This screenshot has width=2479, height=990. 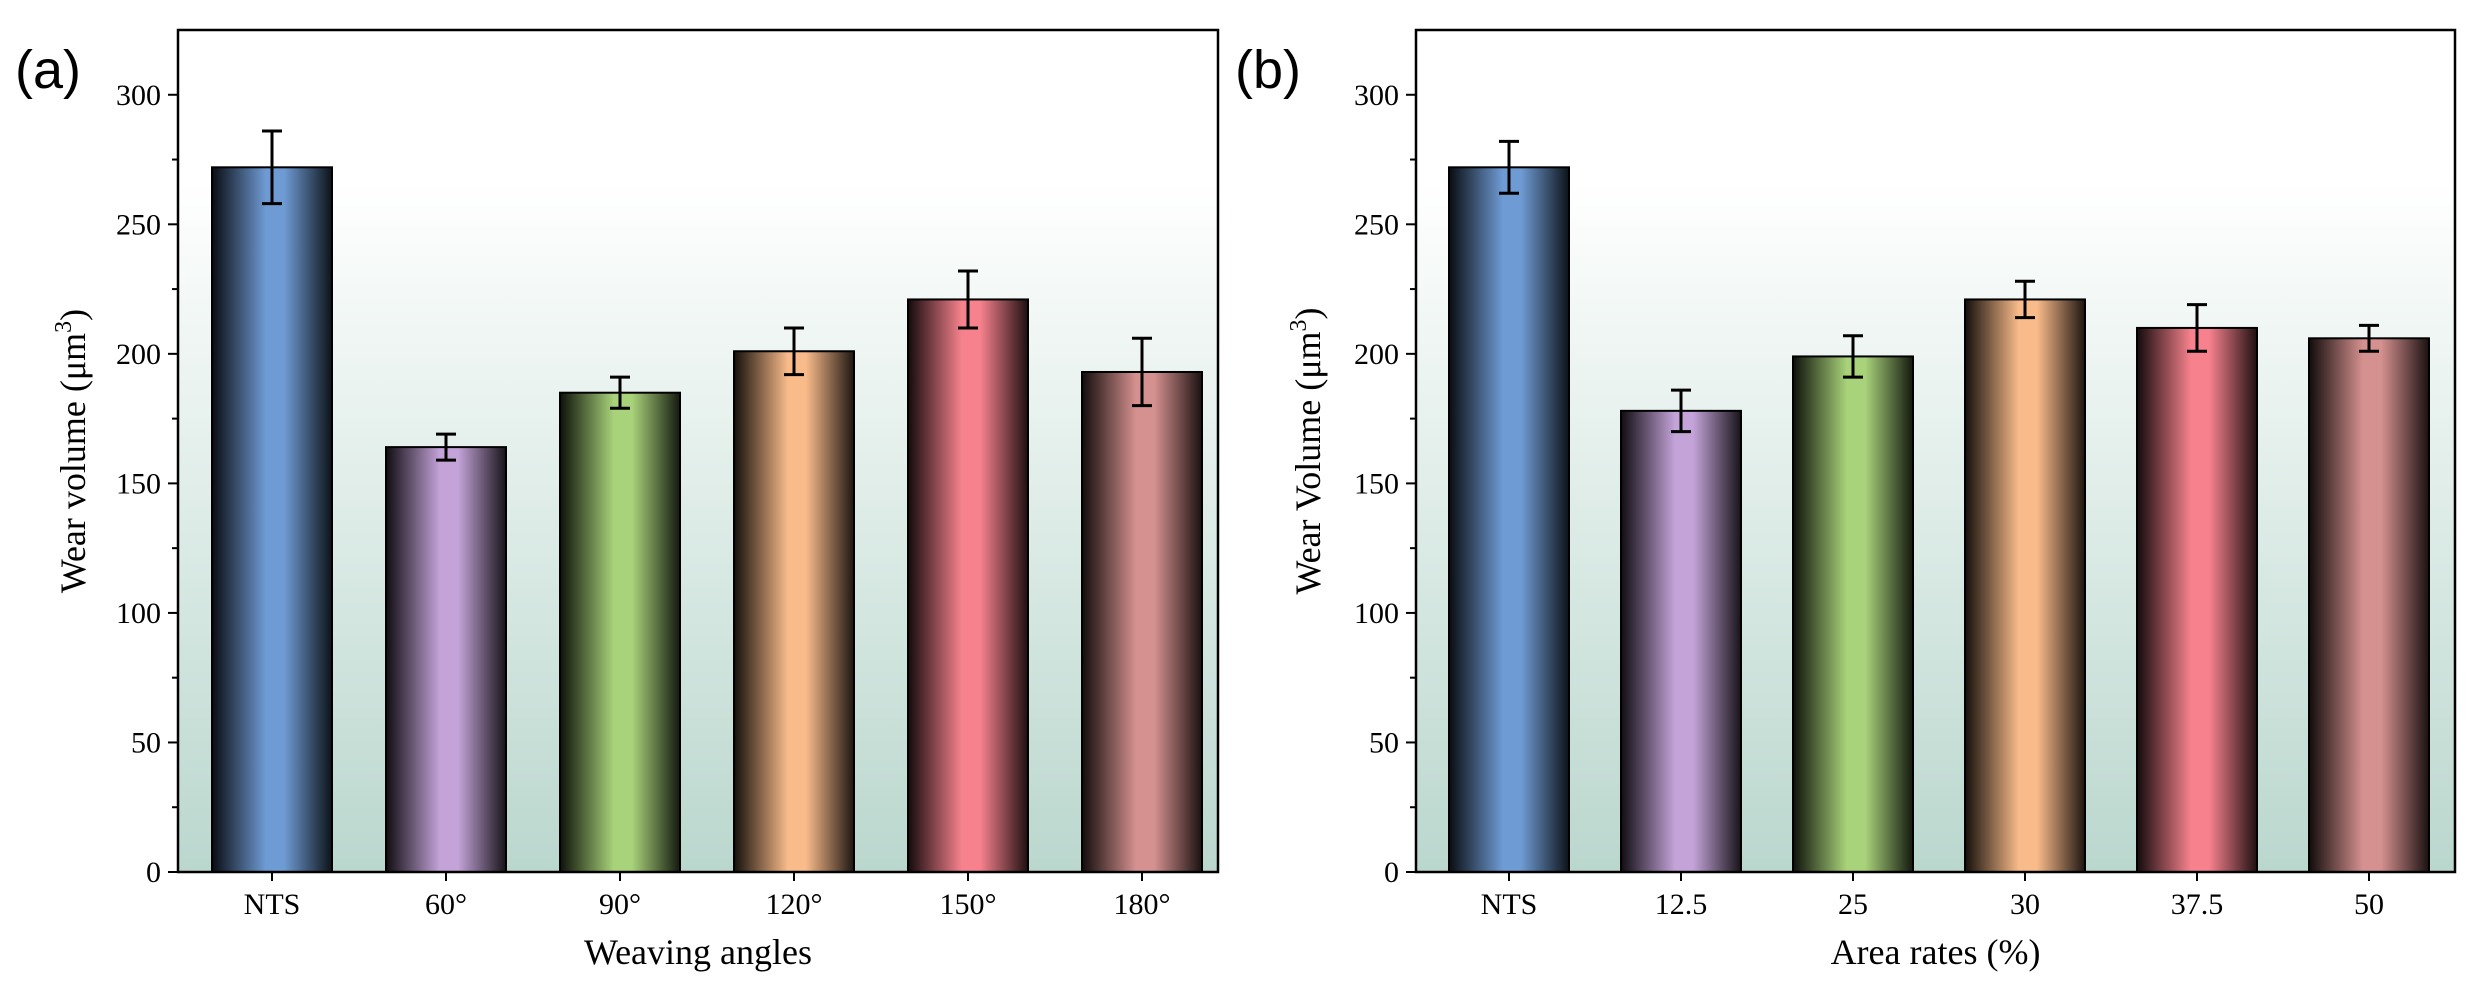 What do you see at coordinates (446, 904) in the screenshot?
I see `x-tick-label: 60°` at bounding box center [446, 904].